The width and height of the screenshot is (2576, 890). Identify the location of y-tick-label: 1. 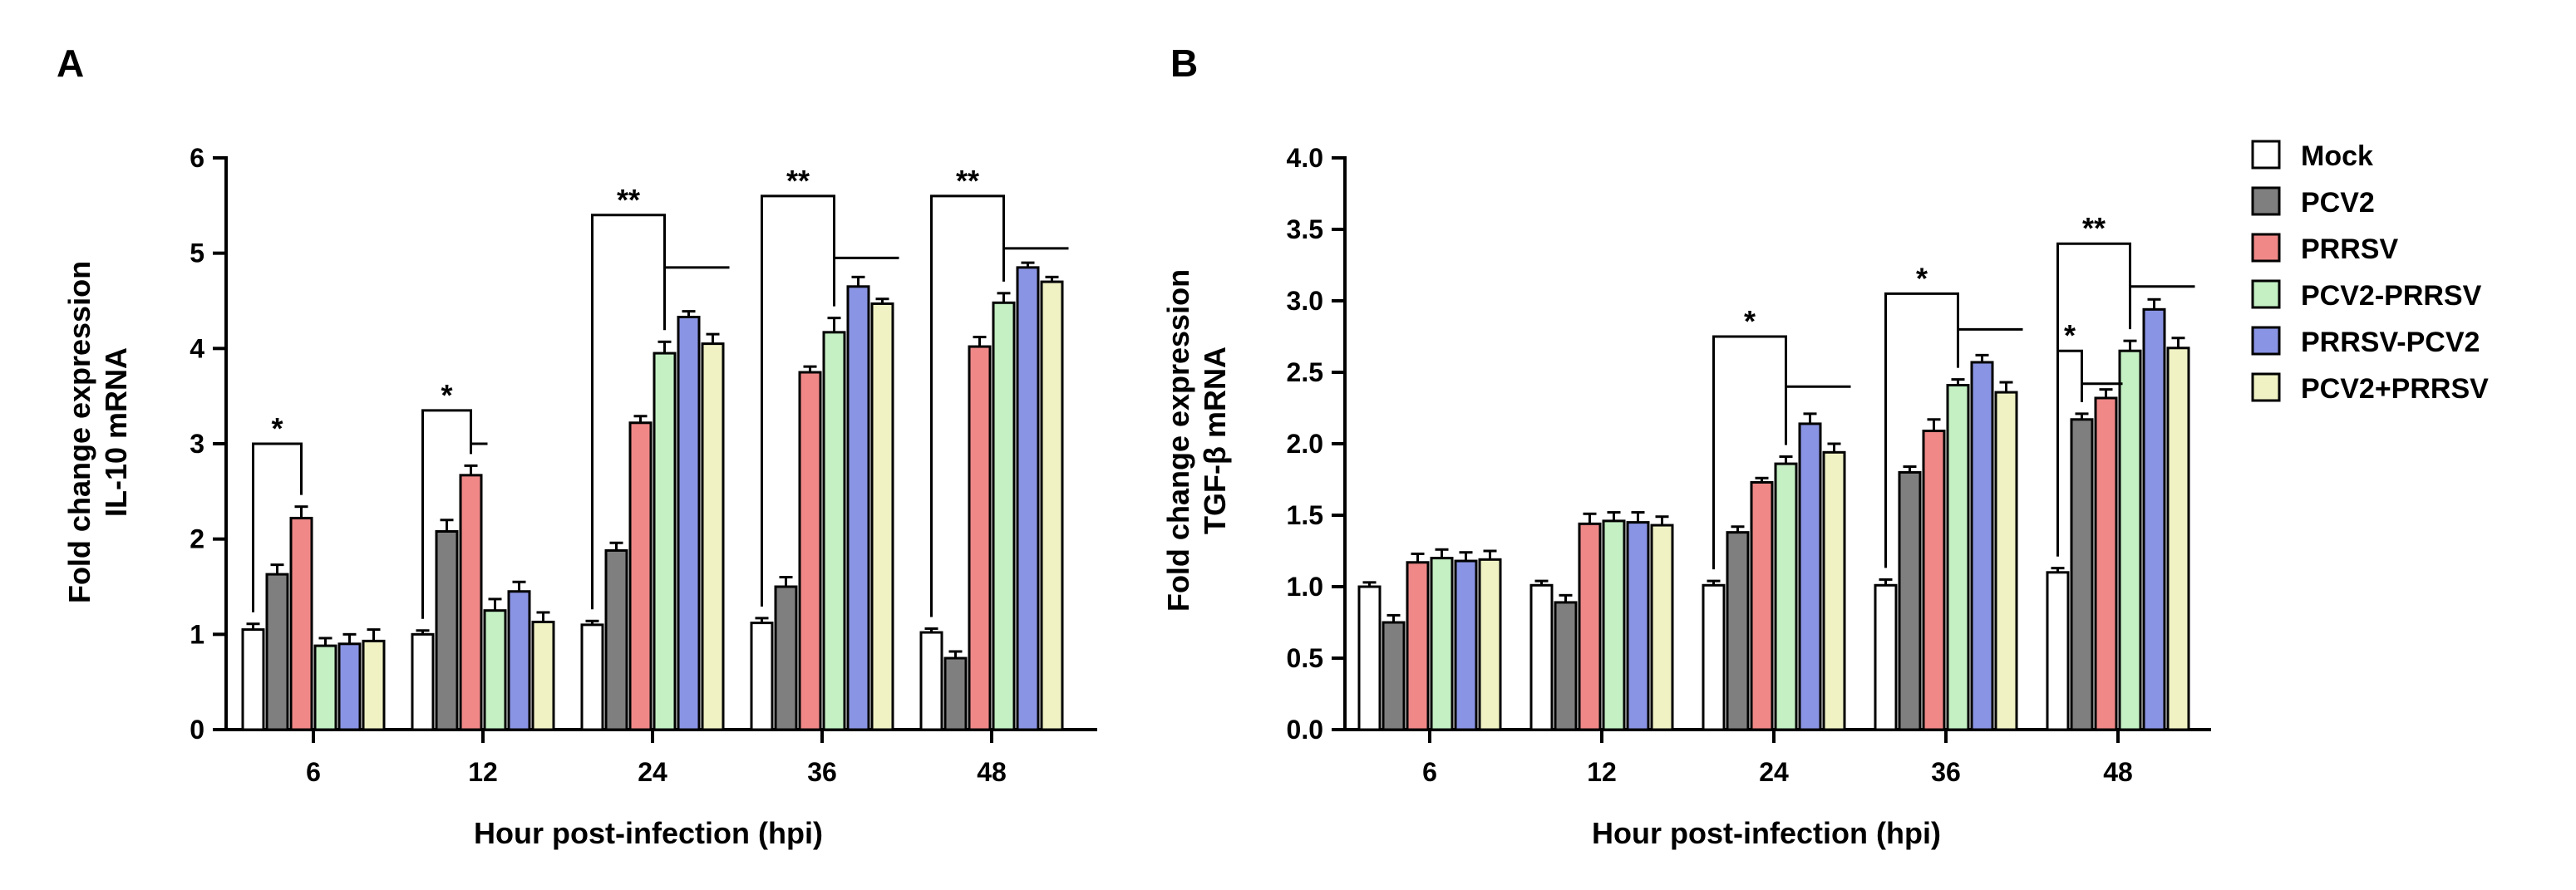
(197, 634).